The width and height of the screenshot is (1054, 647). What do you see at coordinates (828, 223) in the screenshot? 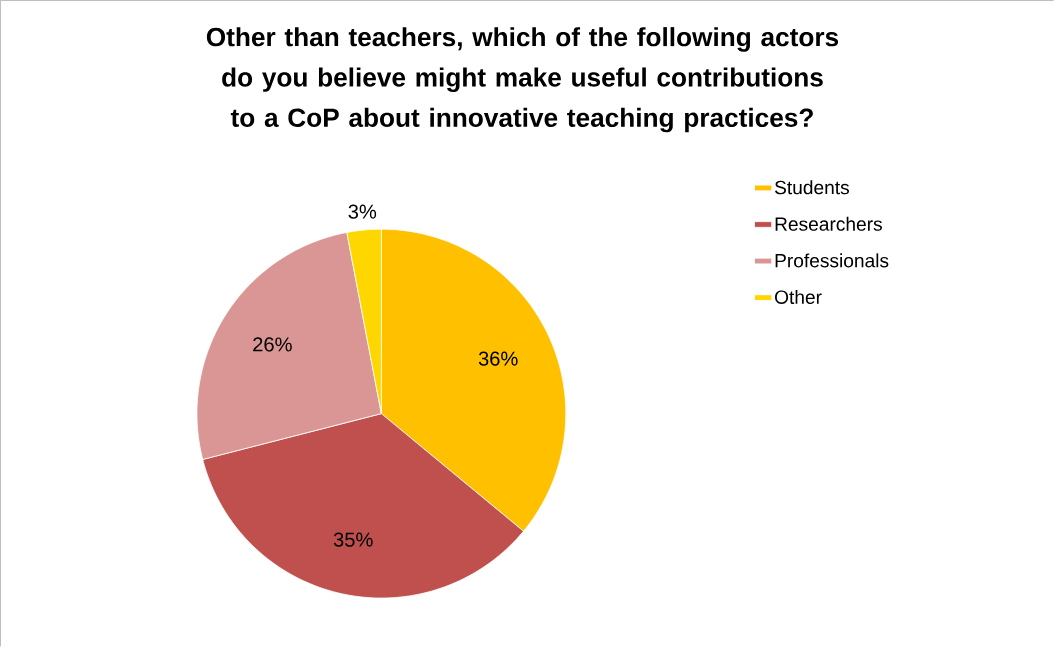
I see `legend-label: Researchers` at bounding box center [828, 223].